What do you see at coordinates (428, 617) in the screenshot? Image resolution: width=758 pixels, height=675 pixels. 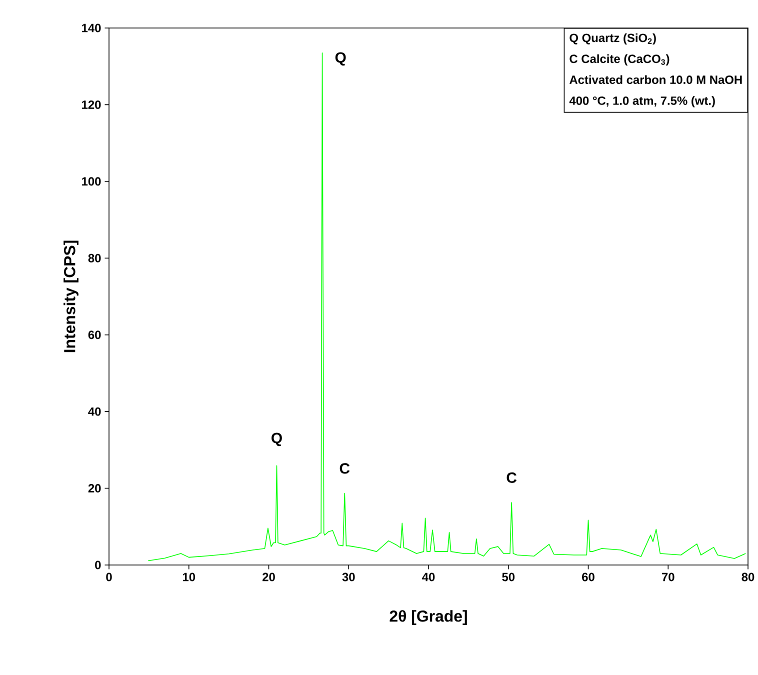 I see `x-axis-title: 2θ [Grade]` at bounding box center [428, 617].